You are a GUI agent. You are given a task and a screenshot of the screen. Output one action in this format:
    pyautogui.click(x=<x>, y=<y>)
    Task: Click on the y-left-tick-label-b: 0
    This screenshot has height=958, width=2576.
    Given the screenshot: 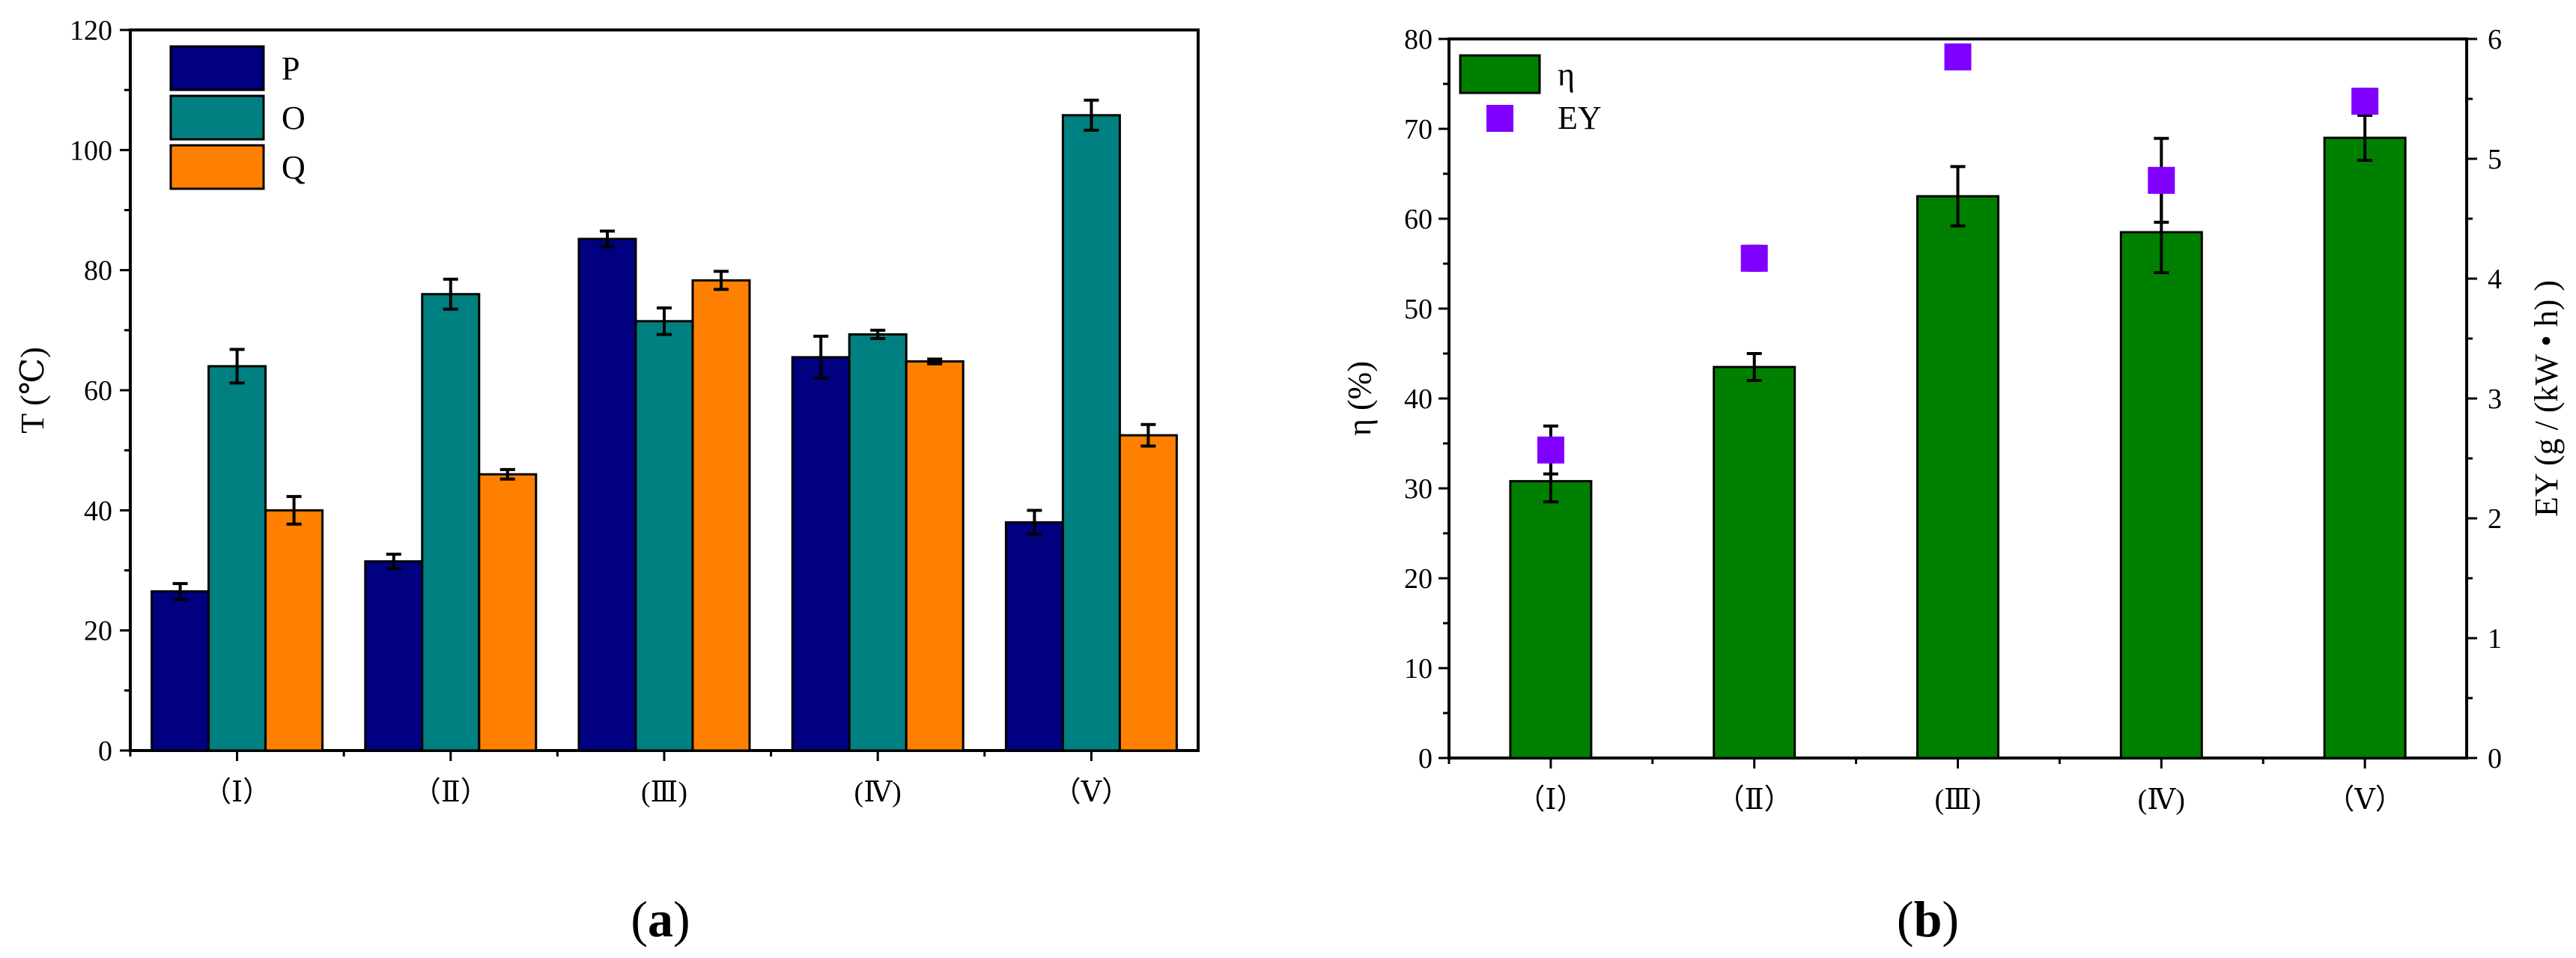 What is the action you would take?
    pyautogui.click(x=1425, y=758)
    